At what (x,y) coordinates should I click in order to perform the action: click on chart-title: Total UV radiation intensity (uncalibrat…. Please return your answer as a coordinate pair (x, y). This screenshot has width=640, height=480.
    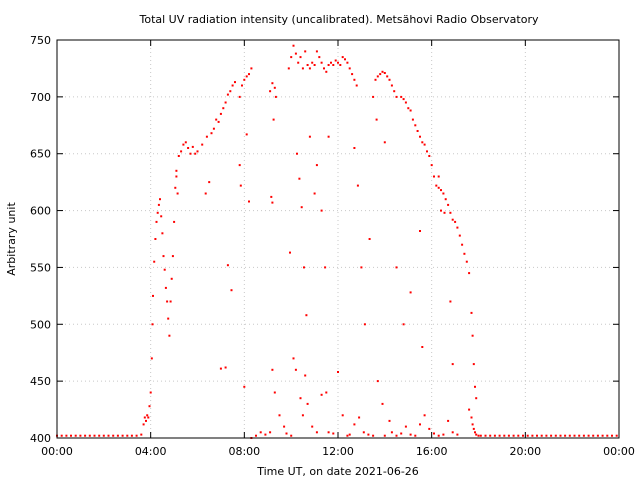
    Looking at the image, I should click on (339, 19).